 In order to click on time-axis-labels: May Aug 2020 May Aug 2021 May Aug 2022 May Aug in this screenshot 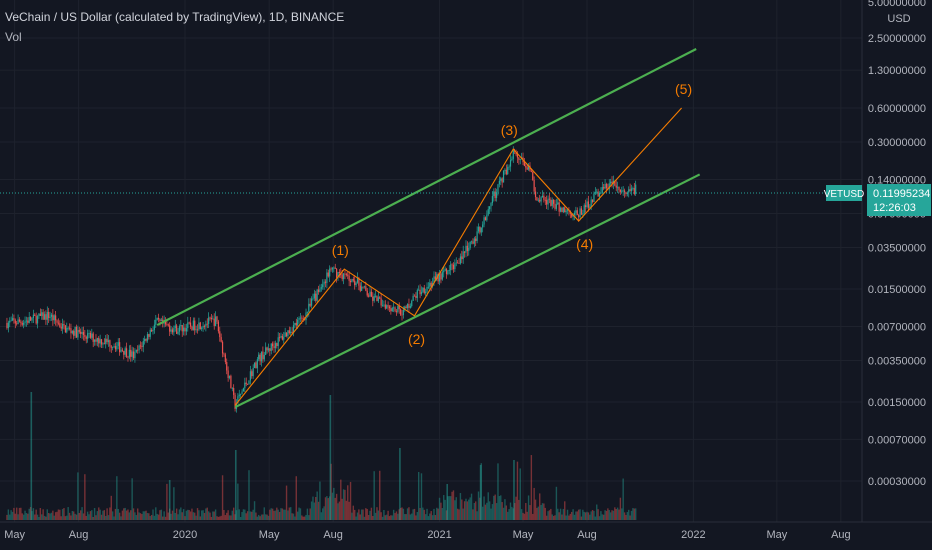, I will do `click(427, 535)`.